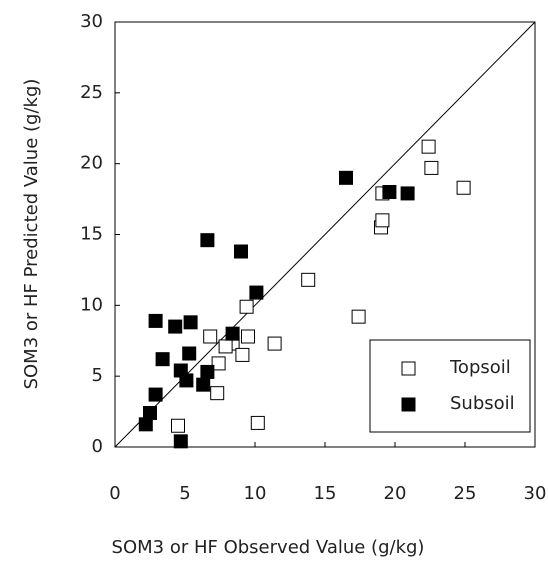 The image size is (548, 564). What do you see at coordinates (31, 234) in the screenshot?
I see `y-axis-title: SOM3 or HF Predicted Value (g/kg)` at bounding box center [31, 234].